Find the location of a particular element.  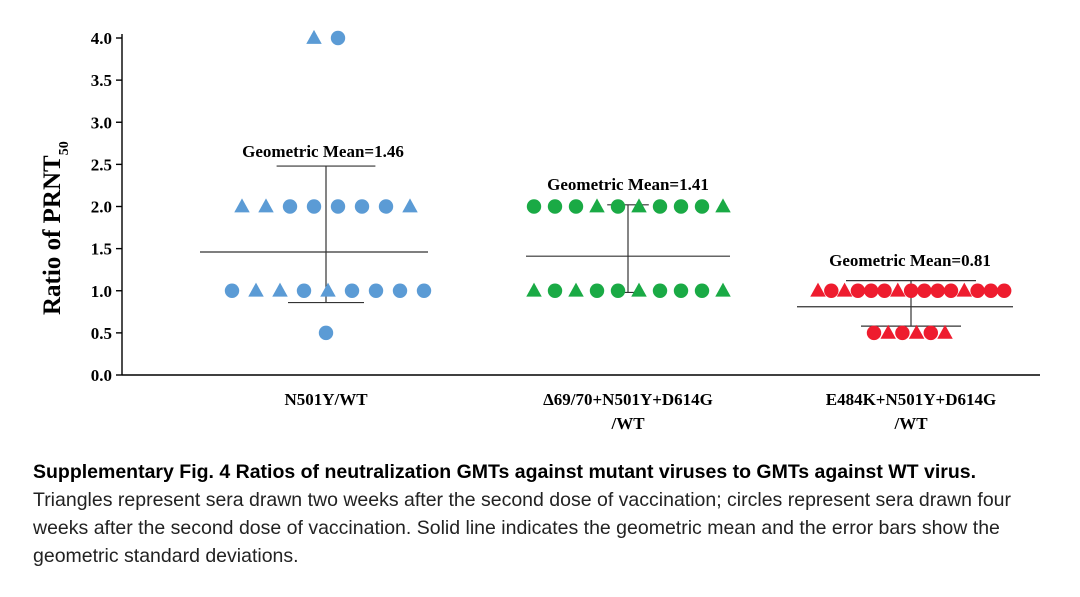

y-tick-label: 3.0 is located at coordinates (101, 122).